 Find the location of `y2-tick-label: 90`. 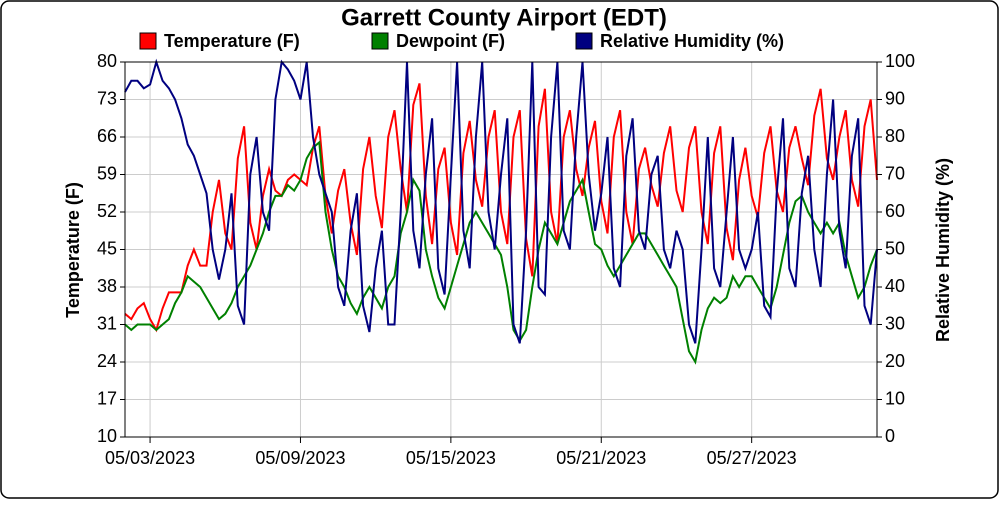

y2-tick-label: 90 is located at coordinates (895, 98).